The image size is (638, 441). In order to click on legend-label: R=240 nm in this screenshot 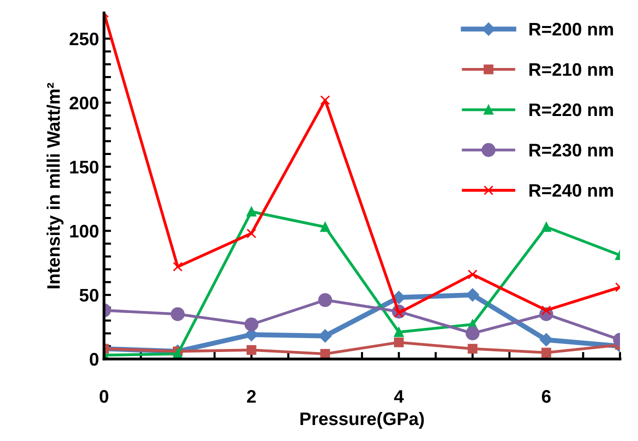, I will do `click(571, 190)`.